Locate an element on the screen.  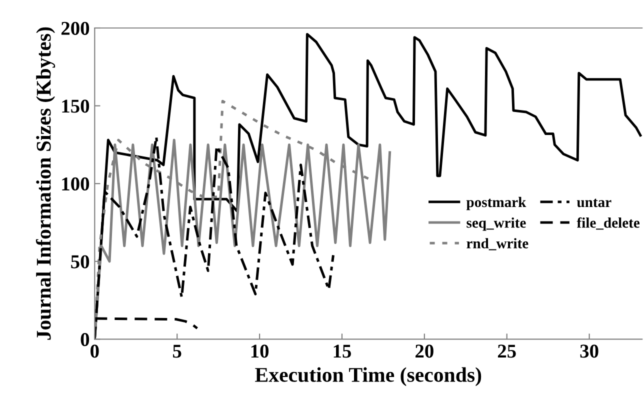
legend-label: seq_write is located at coordinates (496, 224).